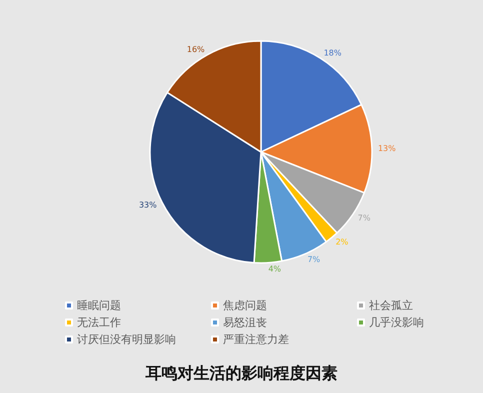  What do you see at coordinates (241, 373) in the screenshot?
I see `text: 耳鸣对生活的影响程度因素` at bounding box center [241, 373].